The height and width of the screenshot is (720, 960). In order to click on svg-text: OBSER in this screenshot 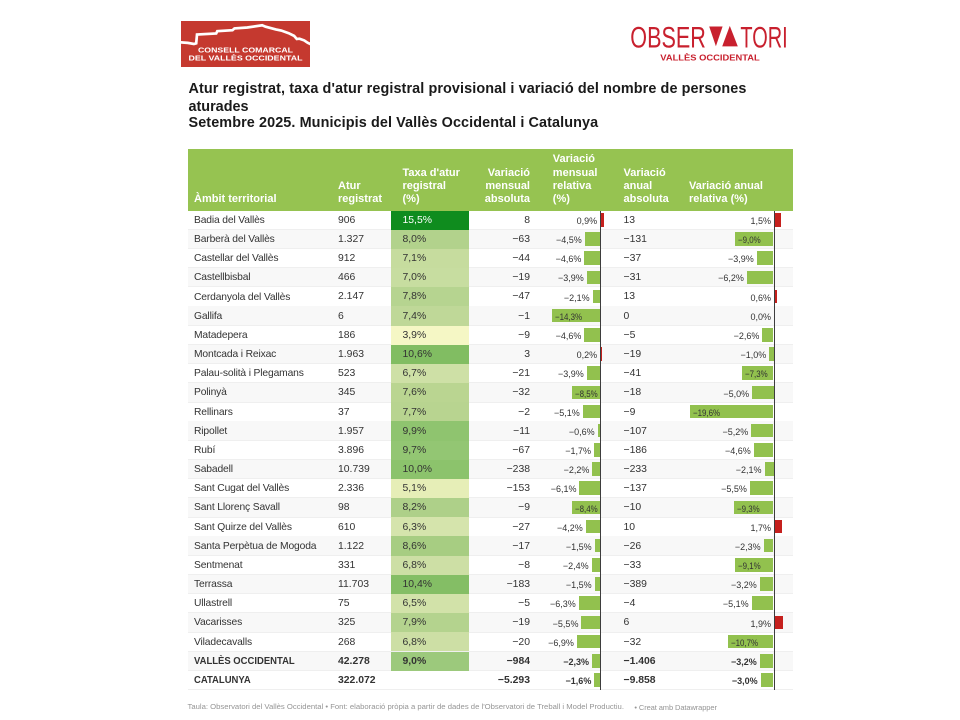, I will do `click(668, 39)`.